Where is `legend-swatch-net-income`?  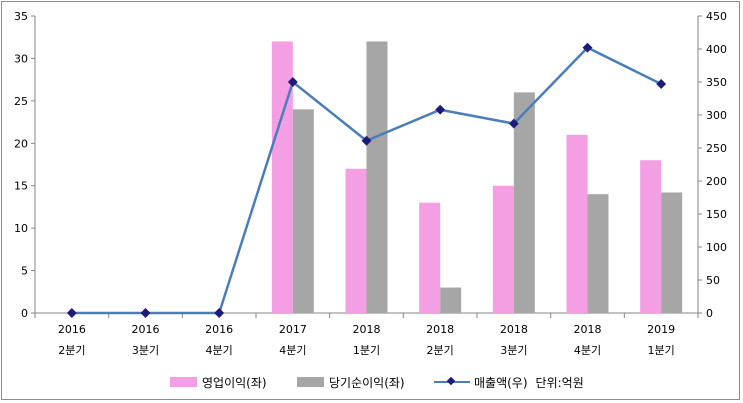
legend-swatch-net-income is located at coordinates (310, 382).